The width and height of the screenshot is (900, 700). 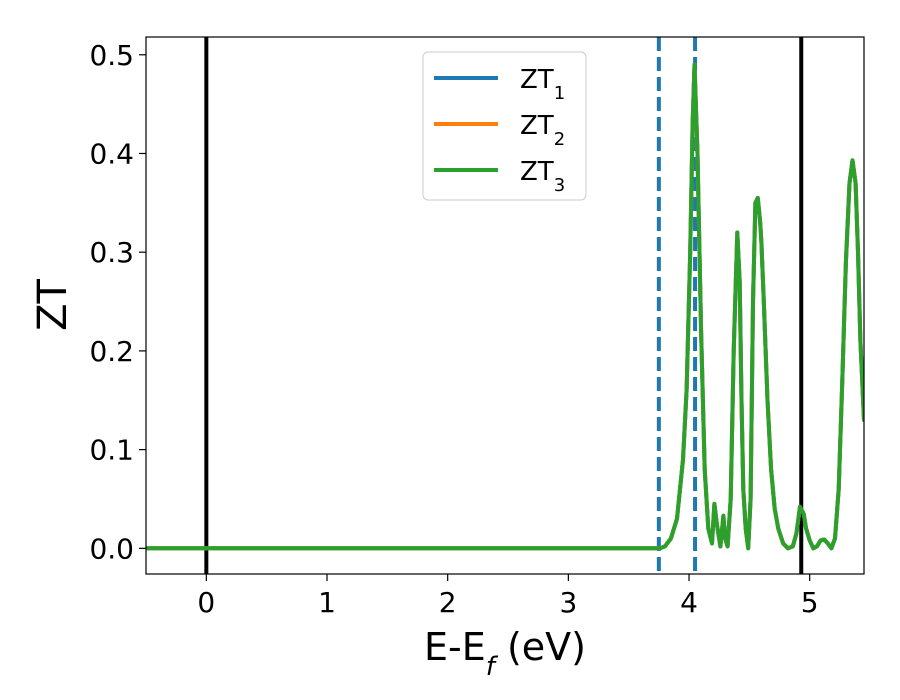 What do you see at coordinates (568, 602) in the screenshot?
I see `x-tick-label: 3` at bounding box center [568, 602].